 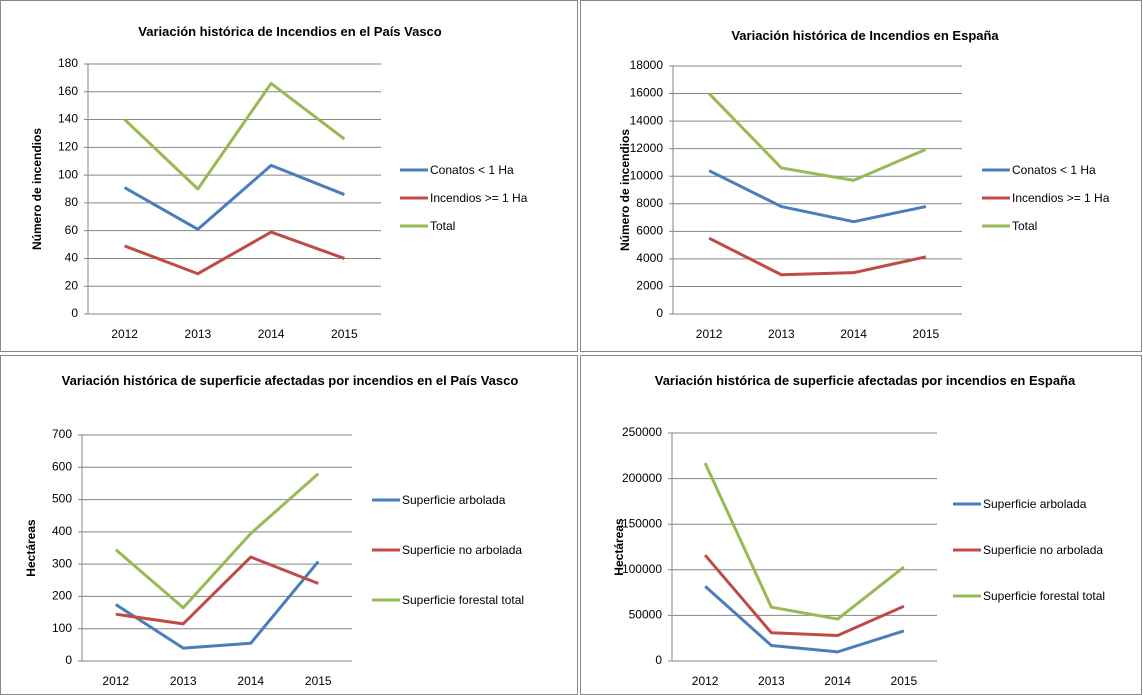 What do you see at coordinates (647, 148) in the screenshot?
I see `y-tick-label: 12000` at bounding box center [647, 148].